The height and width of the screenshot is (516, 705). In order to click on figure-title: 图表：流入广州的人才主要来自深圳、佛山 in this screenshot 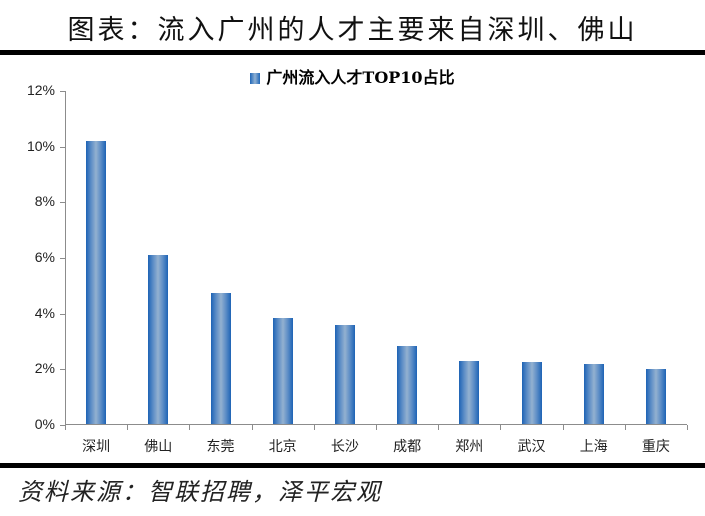, I will do `click(352, 30)`.